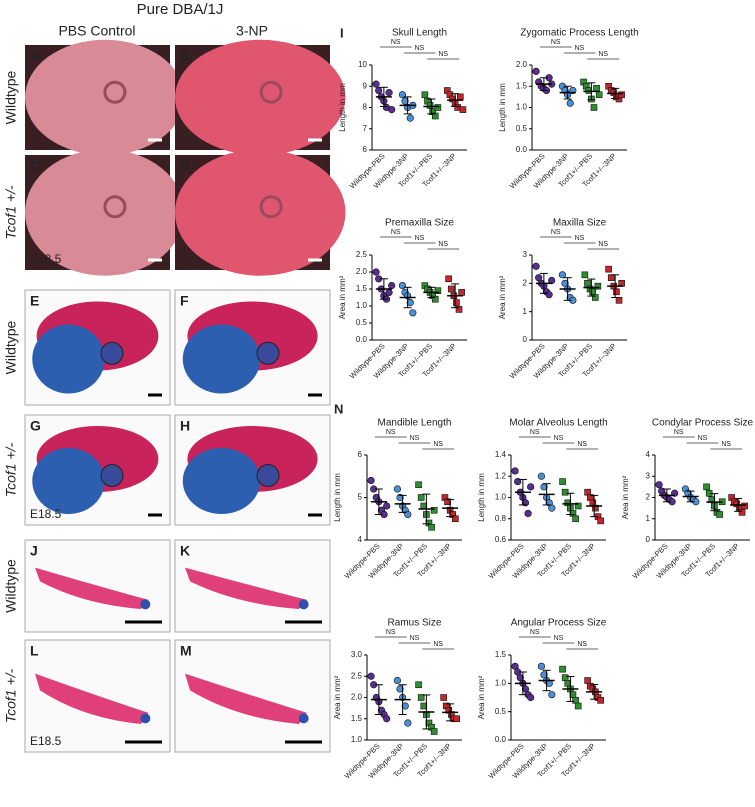  Describe the element at coordinates (501, 539) in the screenshot. I see `y-tick-label: 0.6` at that location.